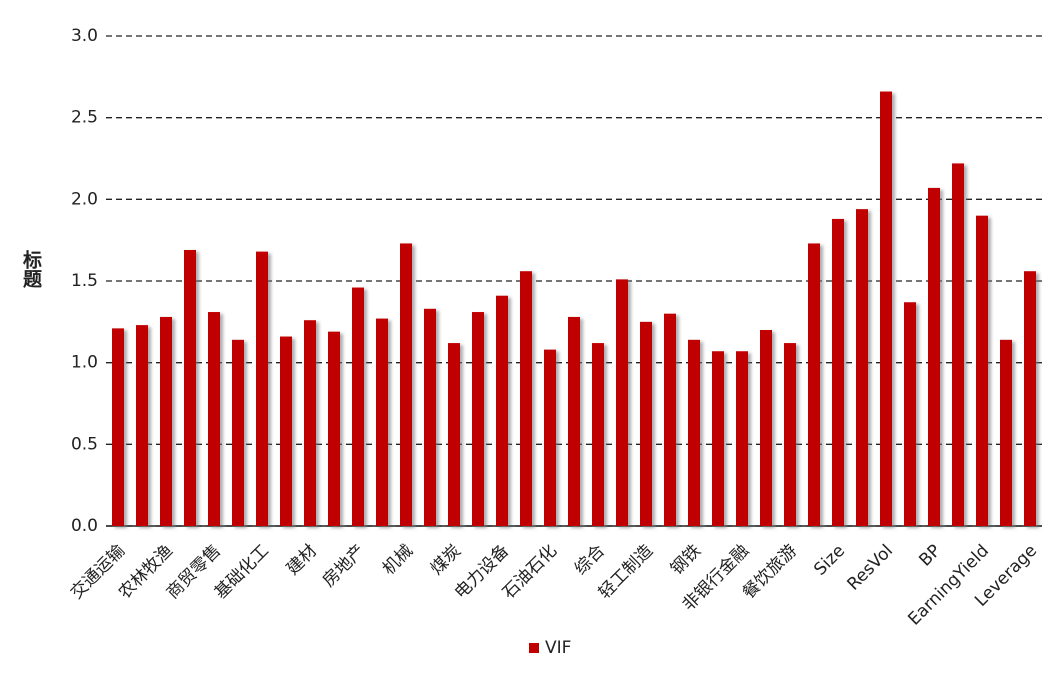  What do you see at coordinates (686, 560) in the screenshot?
I see `x-tick-label: 钢铁` at bounding box center [686, 560].